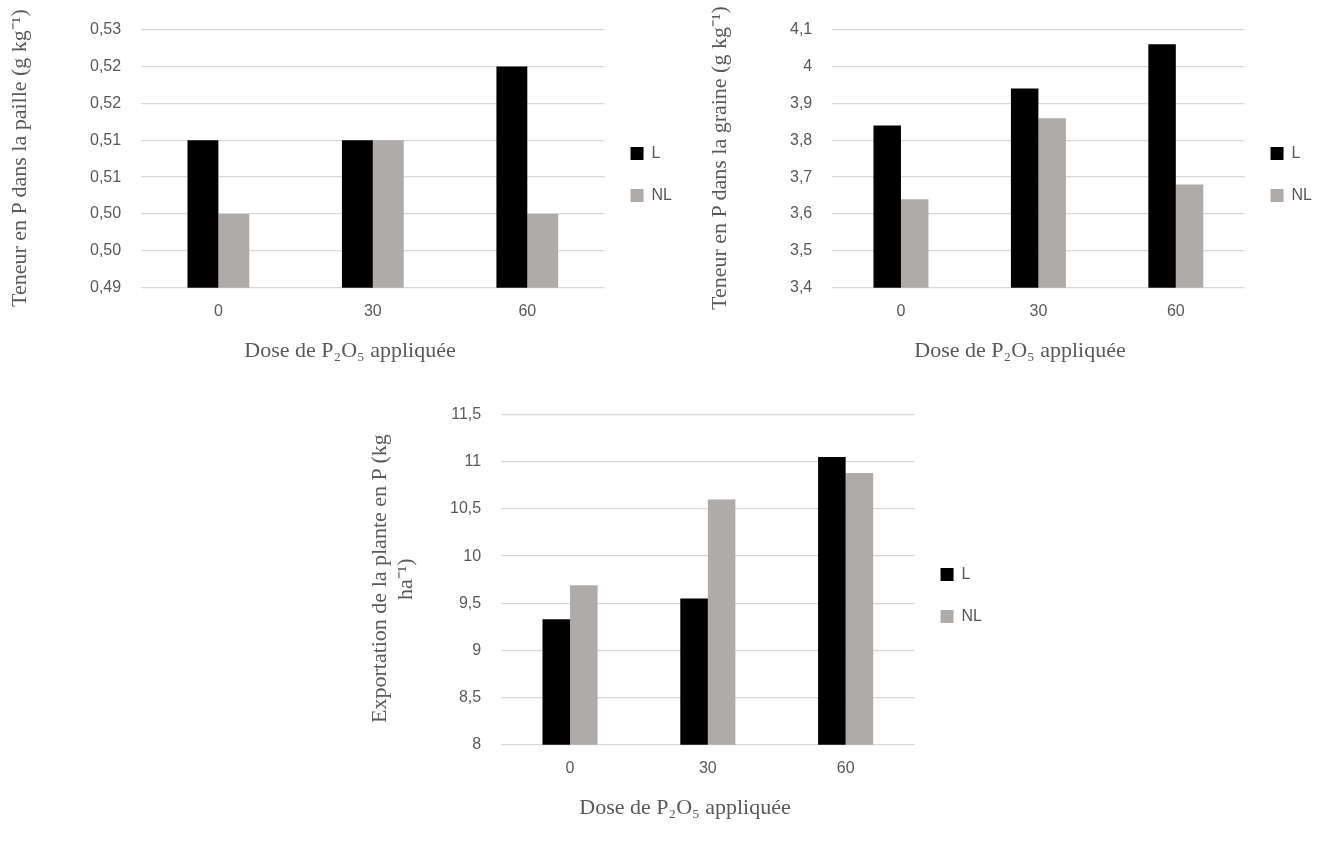  Describe the element at coordinates (466, 508) in the screenshot. I see `y-tick-label: 10,5` at that location.